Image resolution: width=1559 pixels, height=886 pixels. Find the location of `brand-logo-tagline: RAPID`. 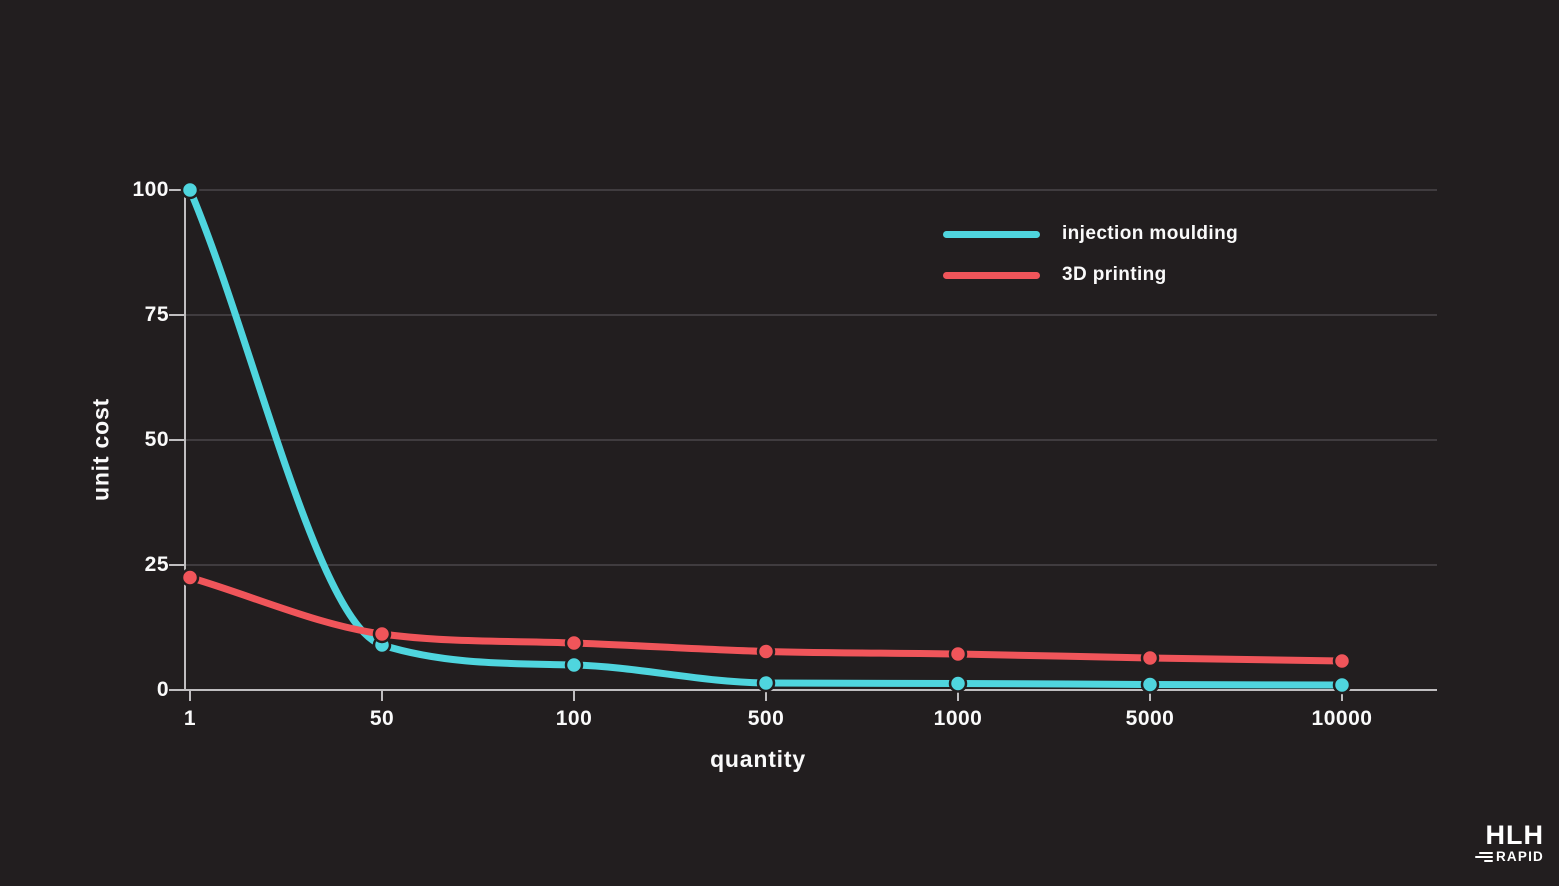

brand-logo-tagline: RAPID is located at coordinates (1504, 857).